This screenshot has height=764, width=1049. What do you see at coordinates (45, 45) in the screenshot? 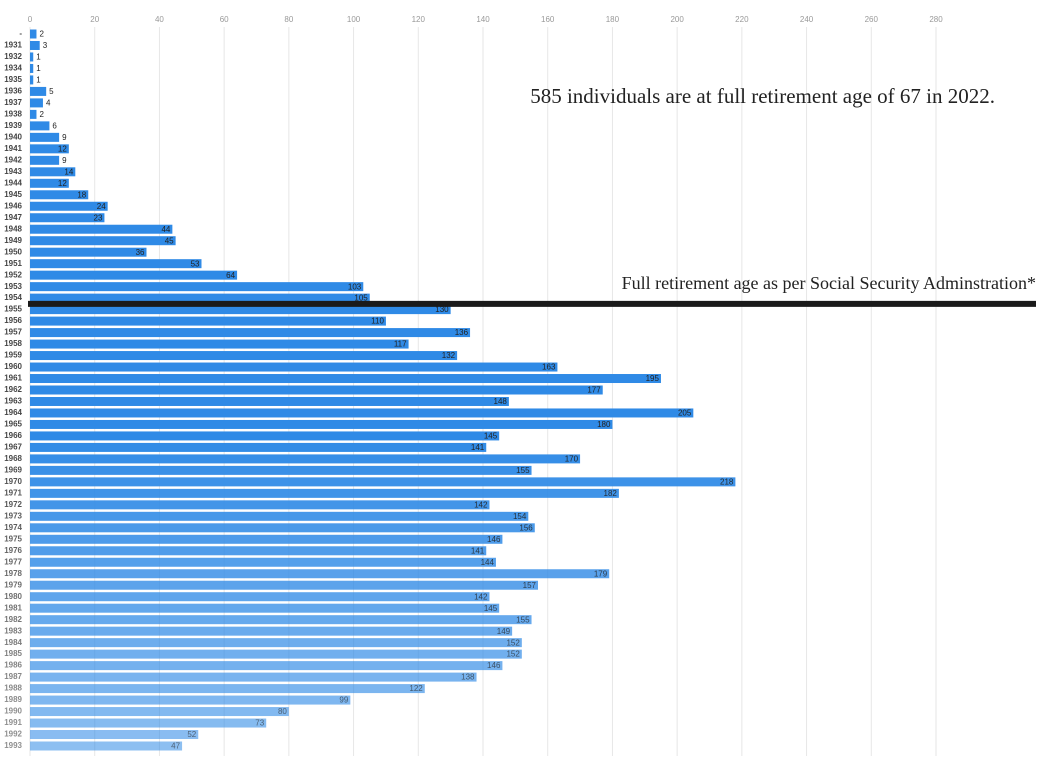
I see `value-label: 3` at bounding box center [45, 45].